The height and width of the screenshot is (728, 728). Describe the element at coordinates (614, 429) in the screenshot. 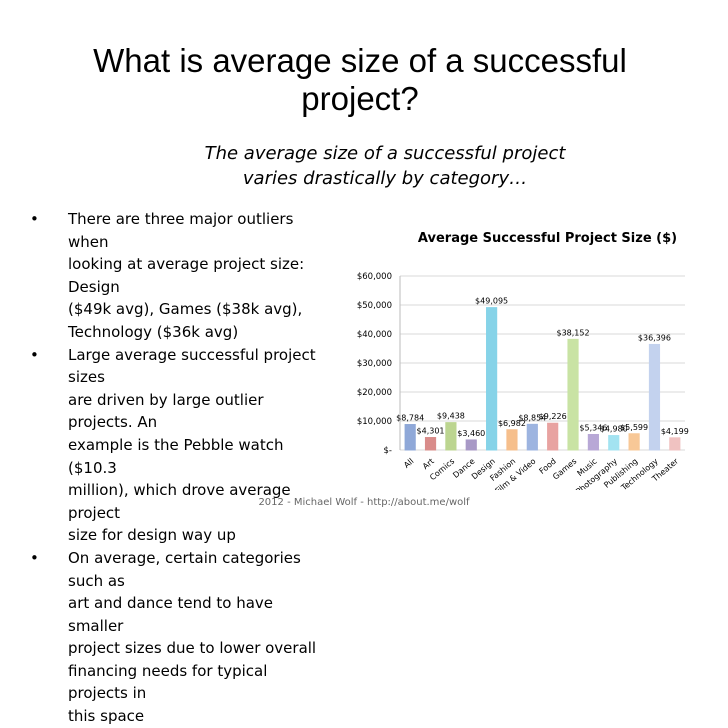

I see `data-label: $4,980` at that location.